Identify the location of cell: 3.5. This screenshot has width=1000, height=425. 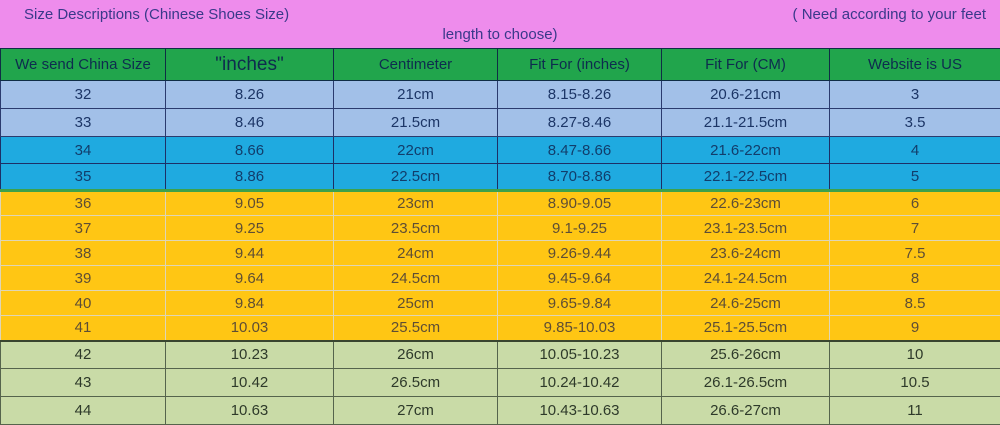
(914, 122).